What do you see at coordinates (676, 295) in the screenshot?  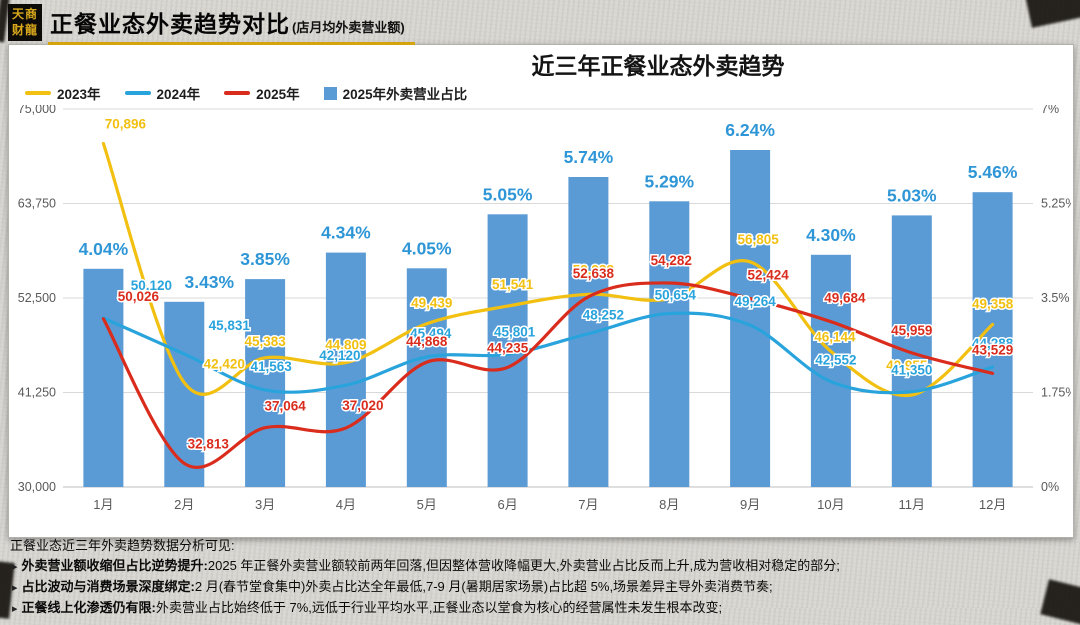 I see `svg-text: 50,654` at bounding box center [676, 295].